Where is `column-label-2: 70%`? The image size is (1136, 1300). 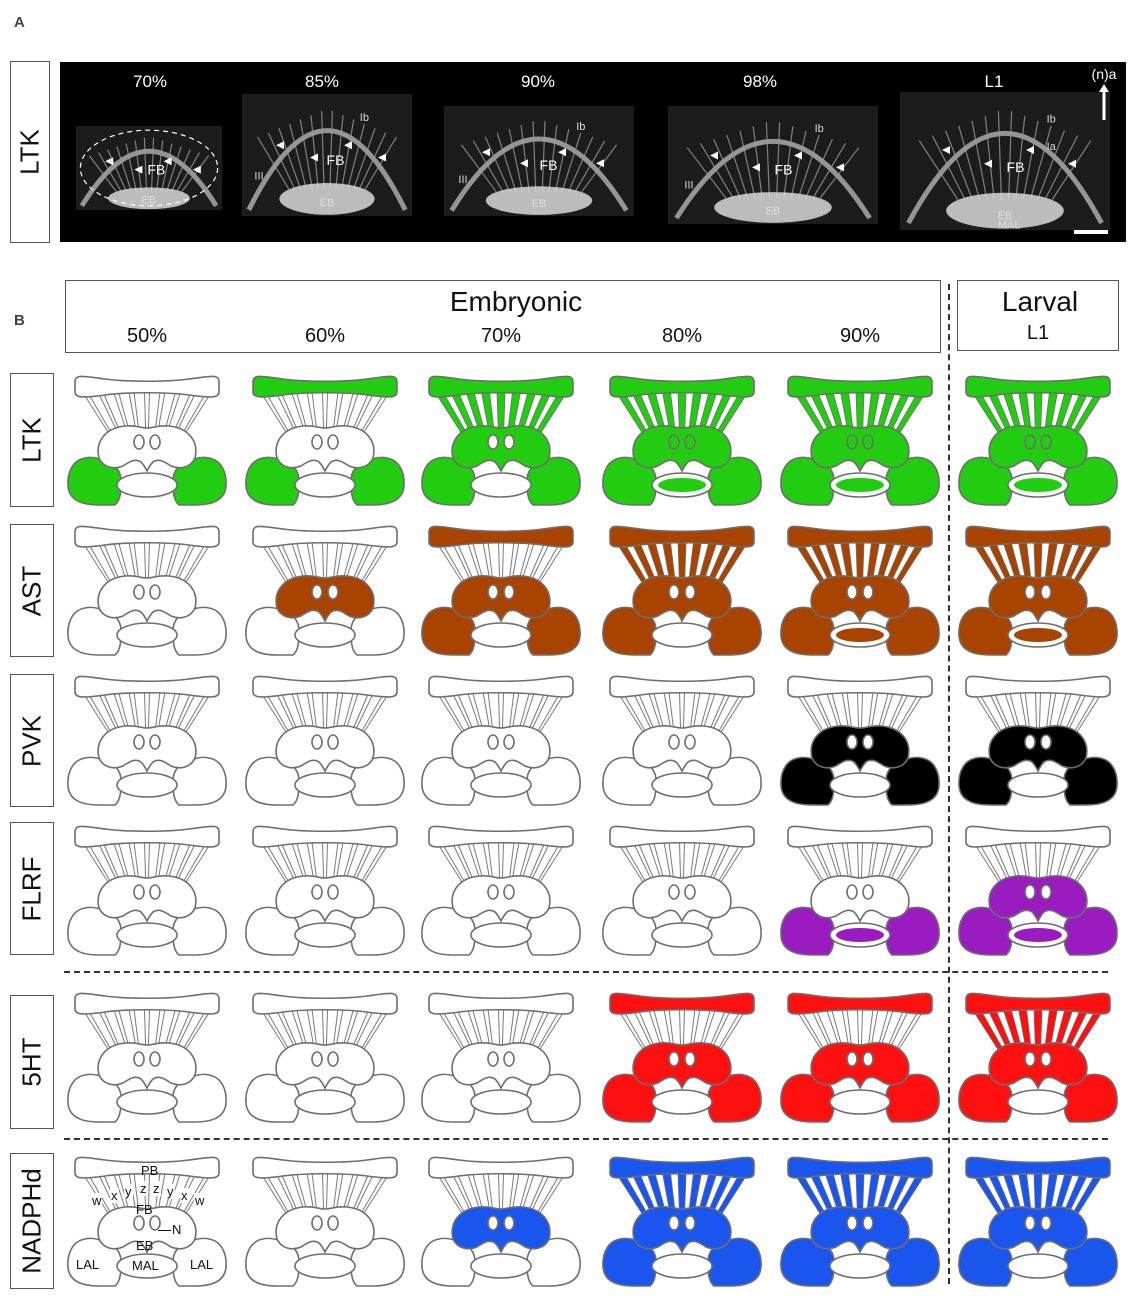 column-label-2: 70% is located at coordinates (501, 336).